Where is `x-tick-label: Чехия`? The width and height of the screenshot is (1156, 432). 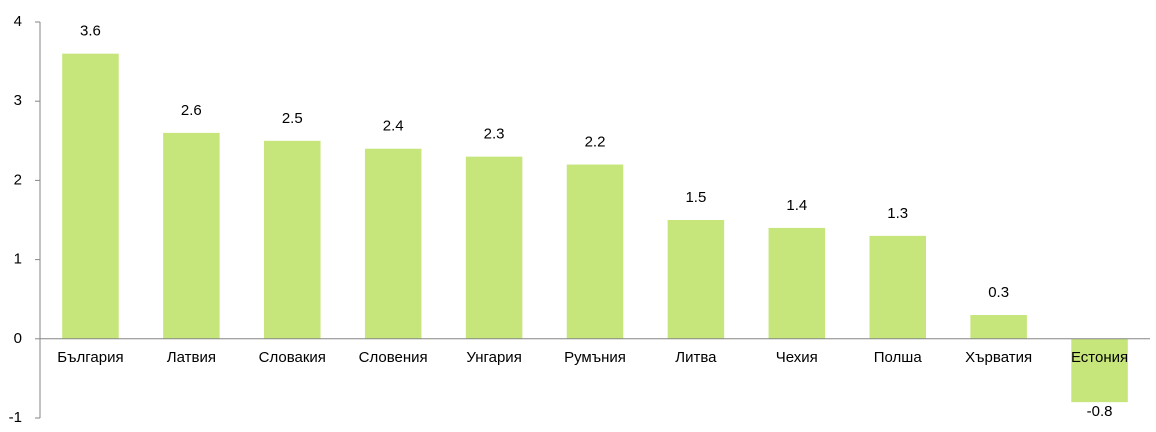 x-tick-label: Чехия is located at coordinates (797, 357).